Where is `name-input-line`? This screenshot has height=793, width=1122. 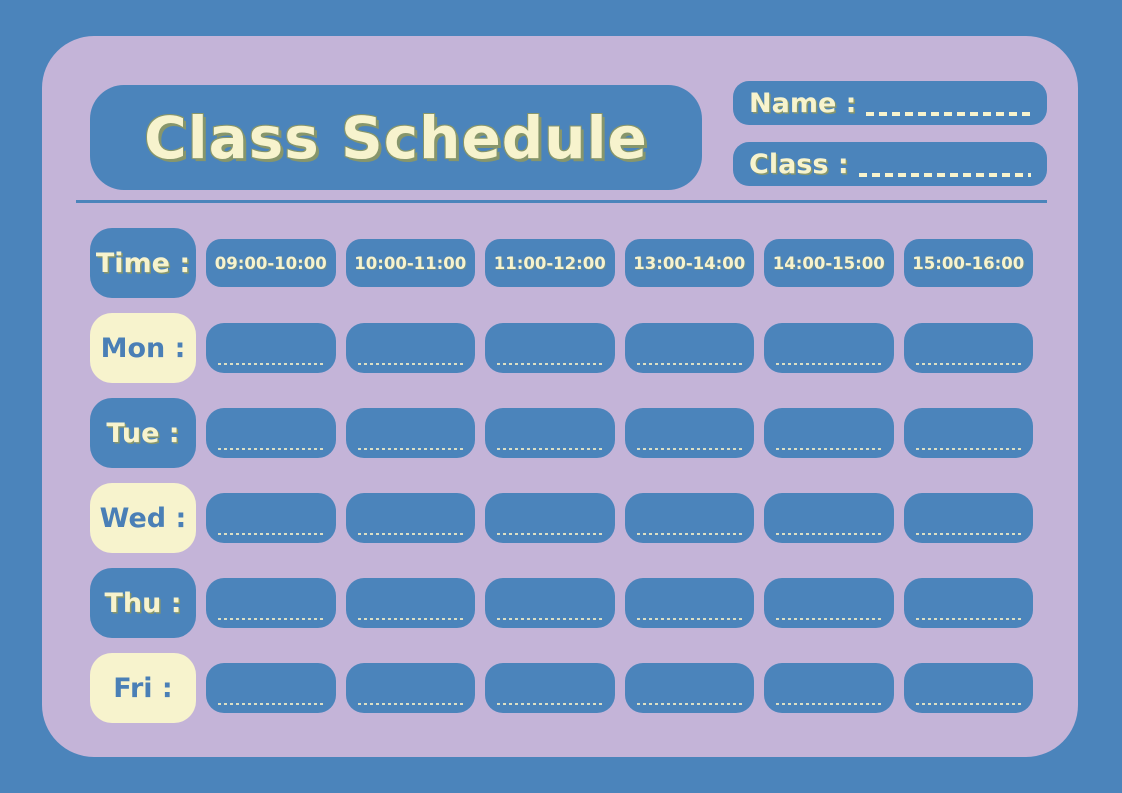
name-input-line is located at coordinates (948, 114).